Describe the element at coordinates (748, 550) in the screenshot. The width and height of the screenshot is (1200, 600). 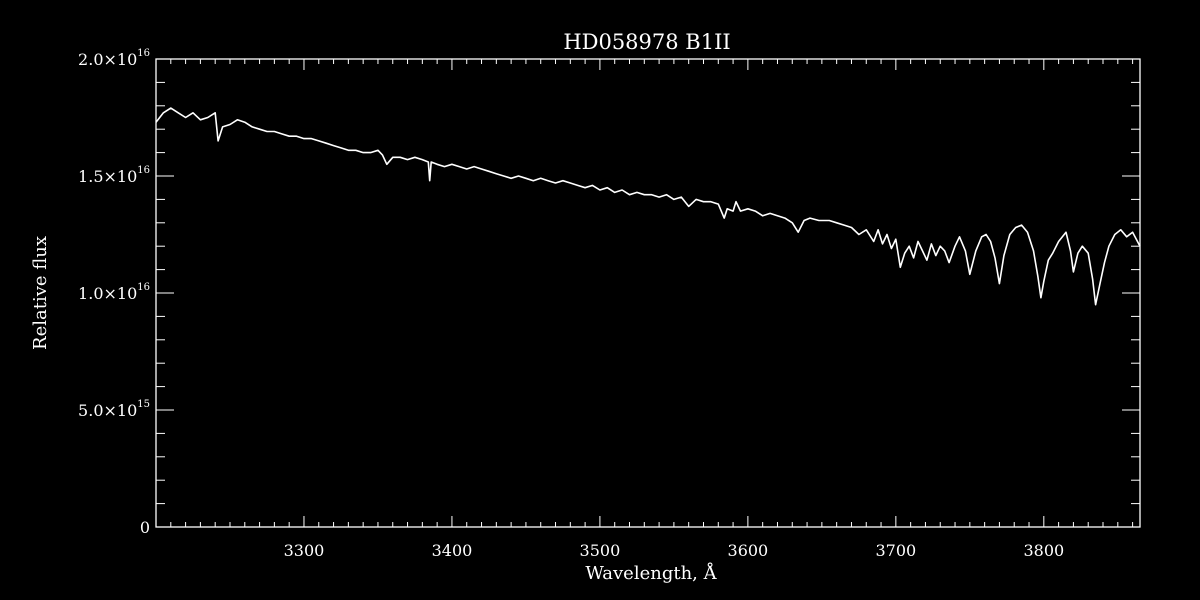
I see `x-tick-label: 3600` at that location.